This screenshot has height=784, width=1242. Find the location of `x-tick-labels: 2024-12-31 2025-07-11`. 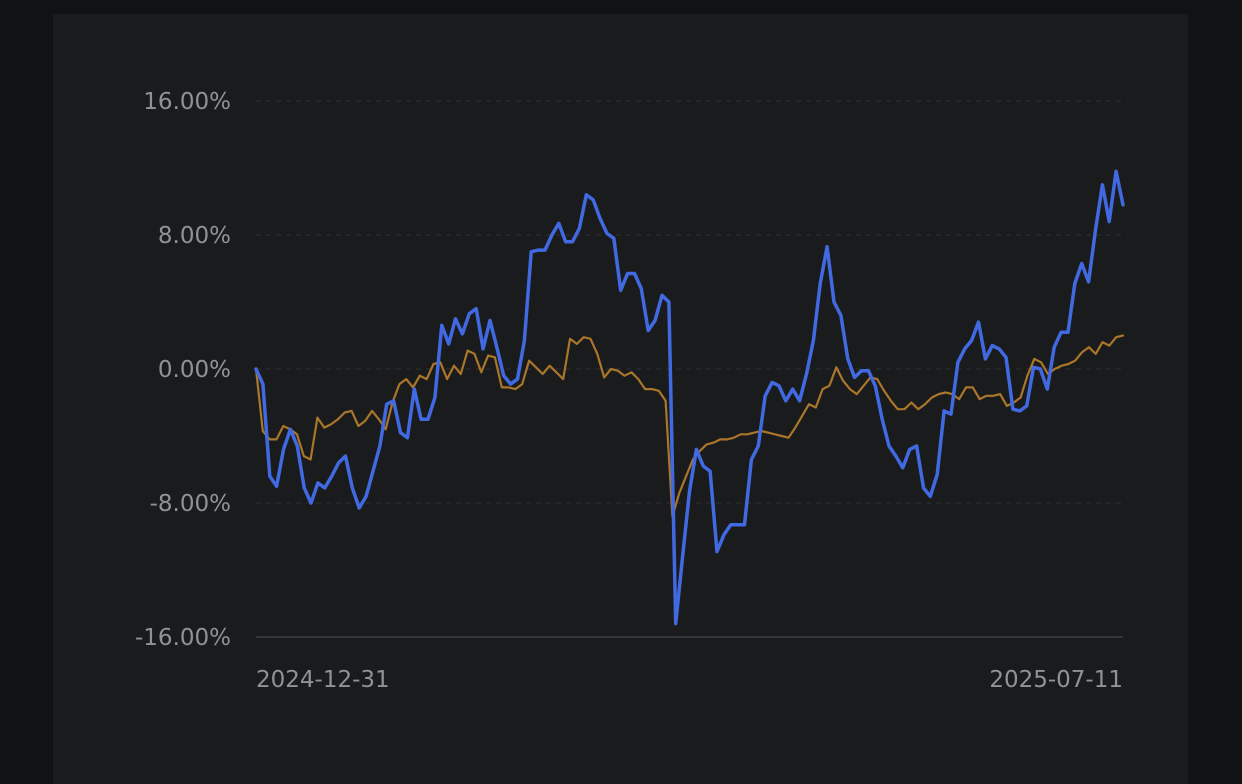

x-tick-labels: 2024-12-31 2025-07-11 is located at coordinates (689, 680).